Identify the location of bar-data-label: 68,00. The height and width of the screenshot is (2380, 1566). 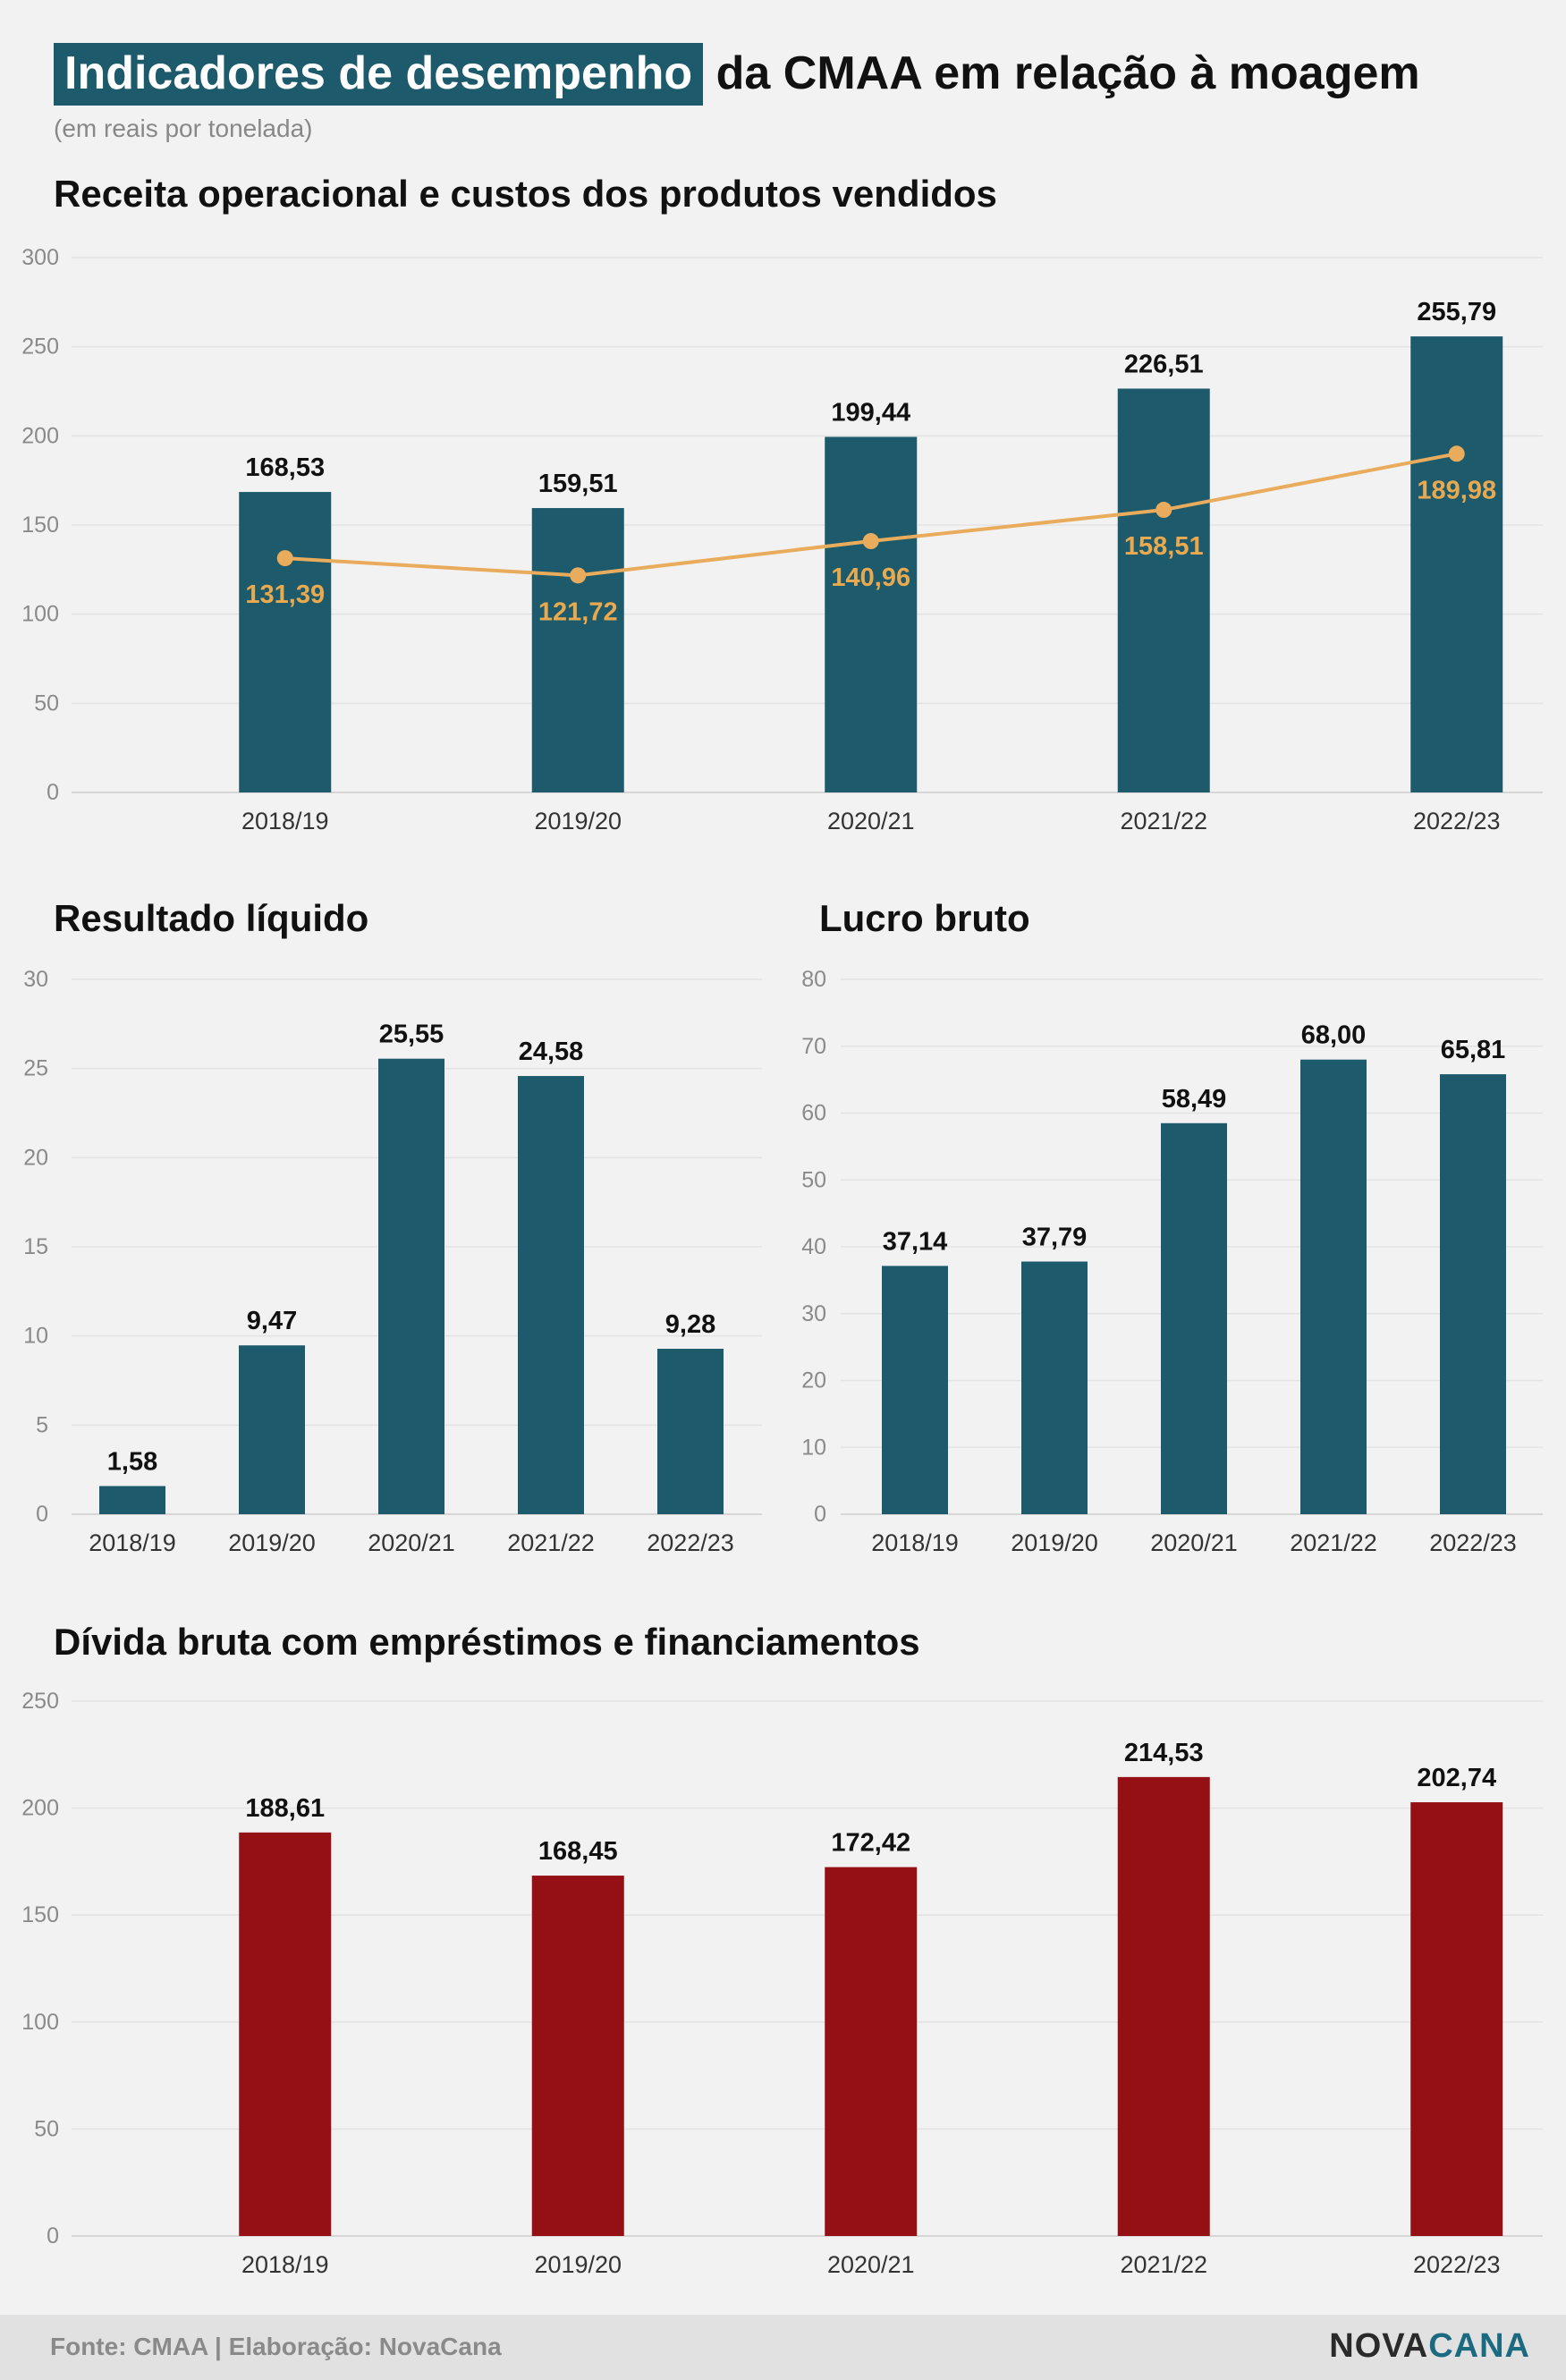
(1334, 1035).